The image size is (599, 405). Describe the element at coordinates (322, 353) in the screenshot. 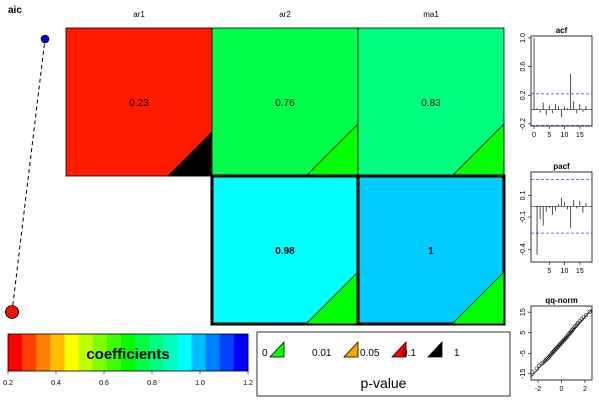

I see `p-value-legend-label-0.01: 0.01` at that location.